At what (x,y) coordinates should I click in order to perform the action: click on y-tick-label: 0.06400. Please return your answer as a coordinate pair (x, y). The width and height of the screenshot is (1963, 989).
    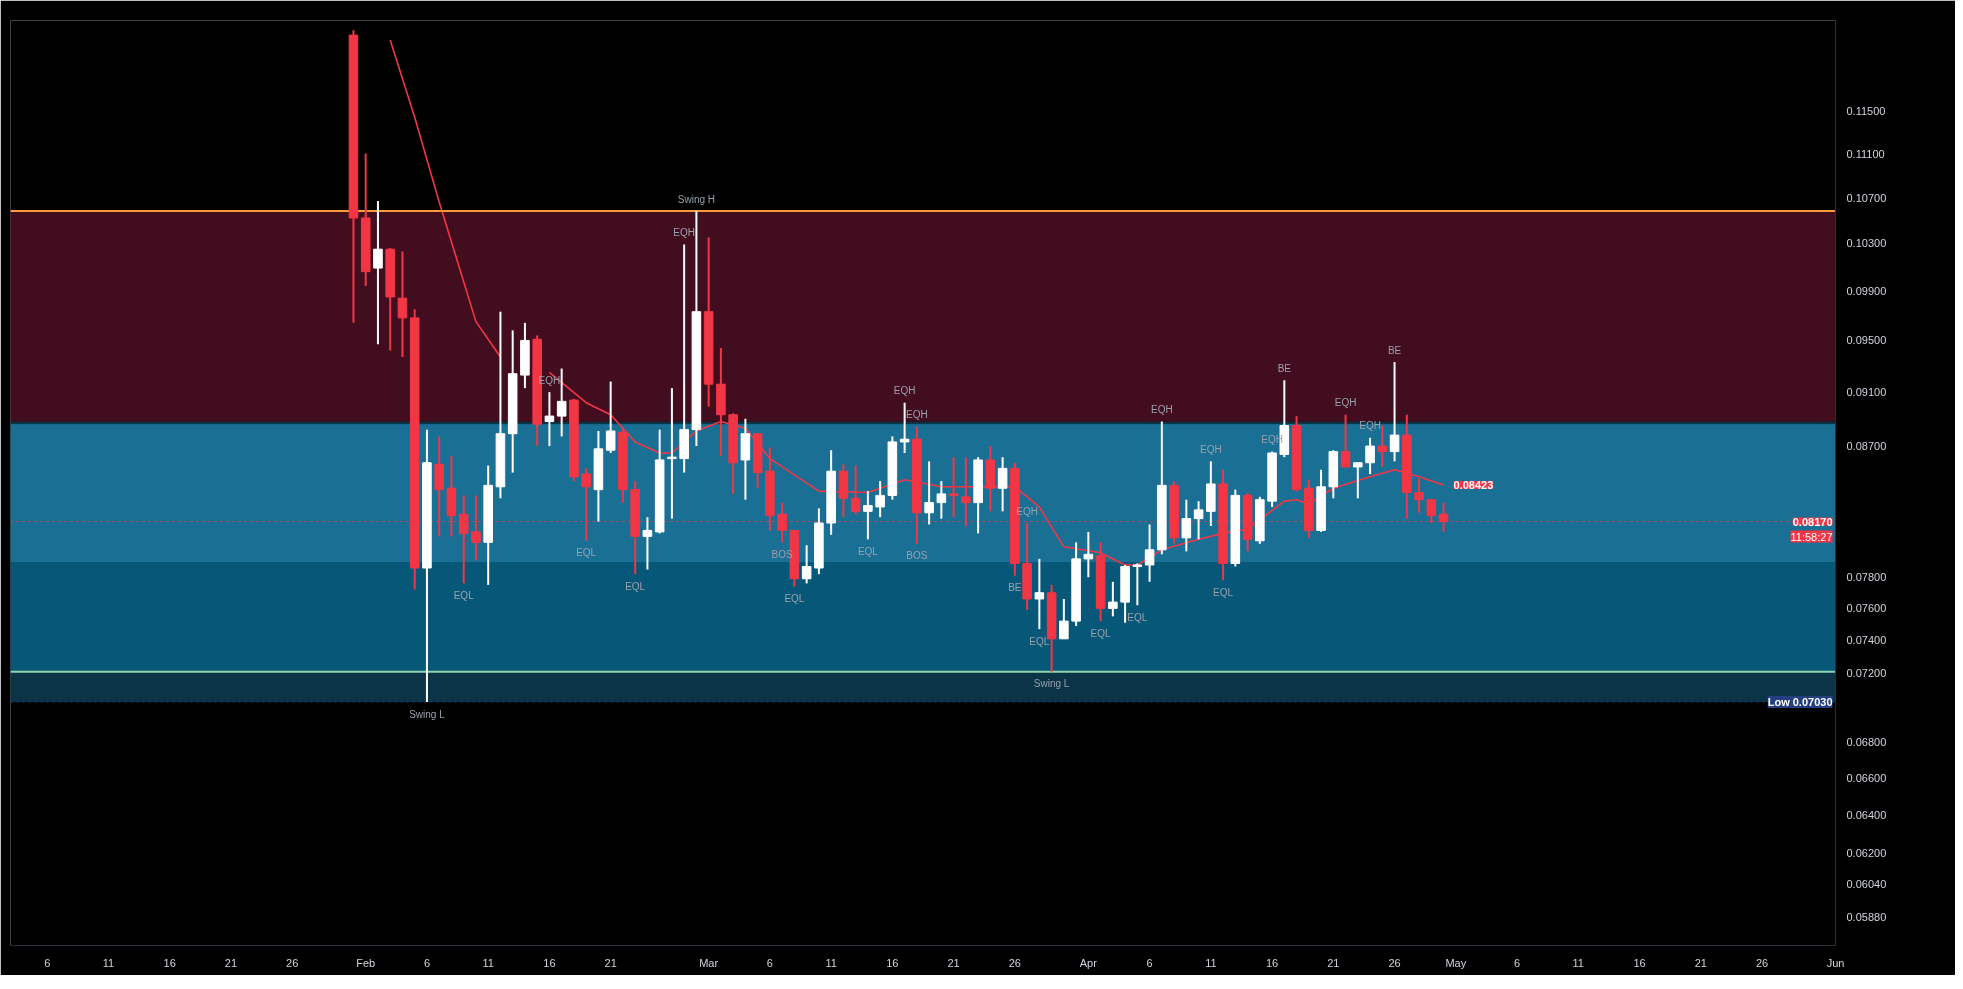
    Looking at the image, I should click on (1866, 814).